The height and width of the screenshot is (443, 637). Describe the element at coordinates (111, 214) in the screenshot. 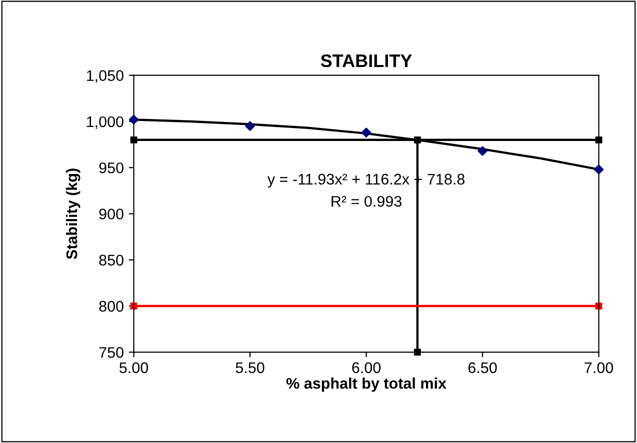

I see `y-tick-label: 900` at that location.